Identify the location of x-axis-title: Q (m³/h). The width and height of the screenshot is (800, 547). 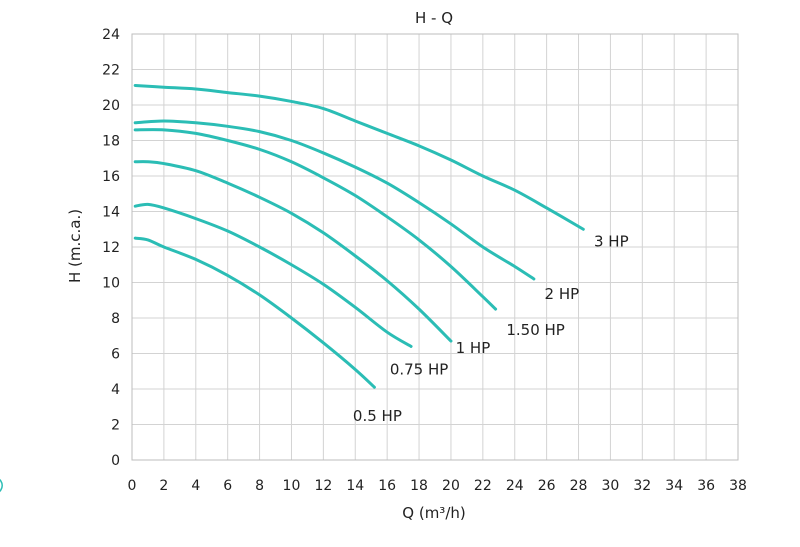
(433, 513).